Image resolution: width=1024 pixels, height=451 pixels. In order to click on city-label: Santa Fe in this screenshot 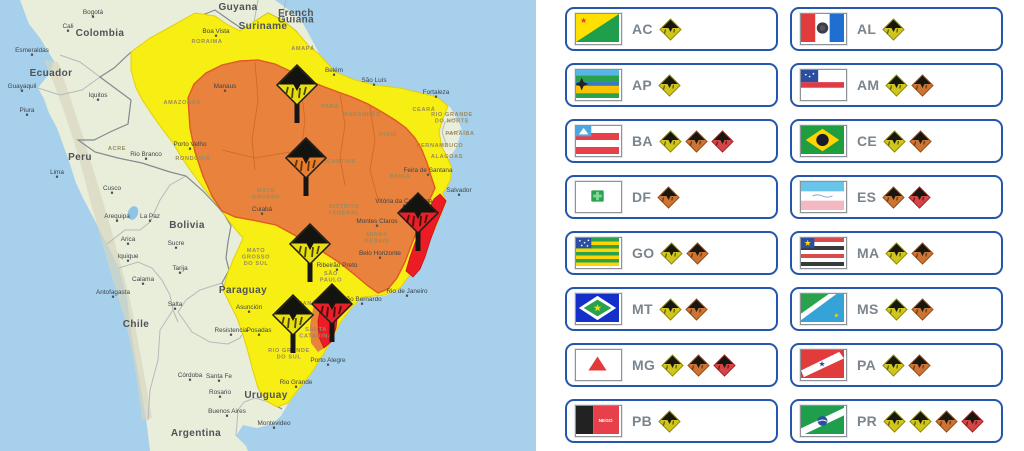, I will do `click(219, 376)`.